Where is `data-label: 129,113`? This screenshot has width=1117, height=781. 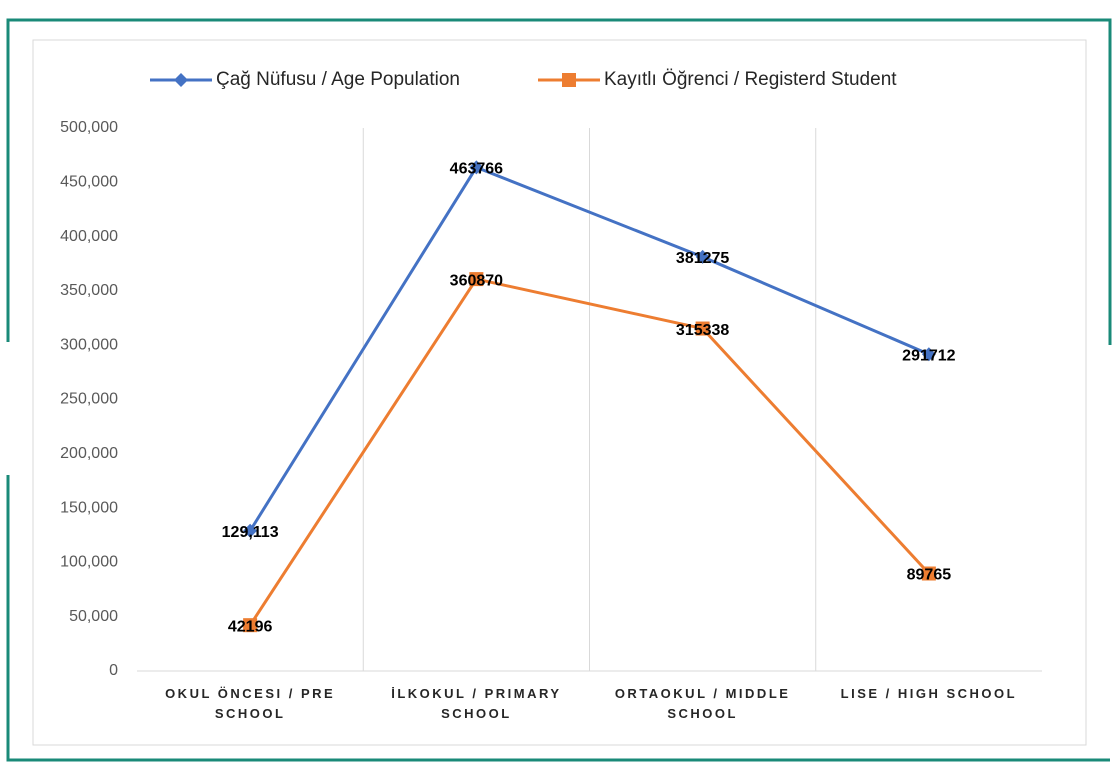
data-label: 129,113 is located at coordinates (250, 532).